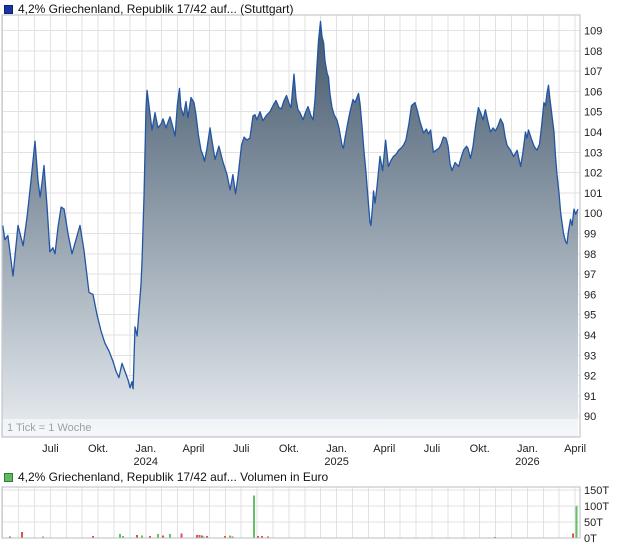 The width and height of the screenshot is (620, 546). Describe the element at coordinates (590, 377) in the screenshot. I see `price-y-tick-label: 92` at that location.